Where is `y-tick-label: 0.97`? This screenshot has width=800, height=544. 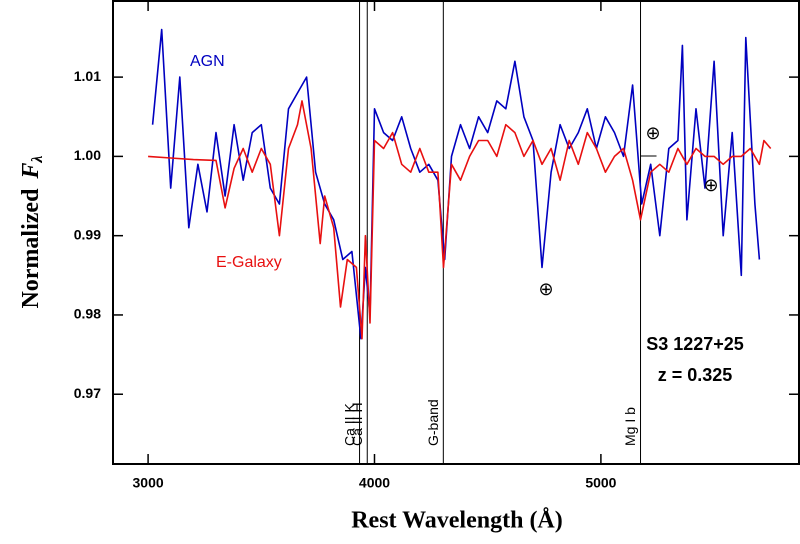 y-tick-label: 0.97 is located at coordinates (87, 393).